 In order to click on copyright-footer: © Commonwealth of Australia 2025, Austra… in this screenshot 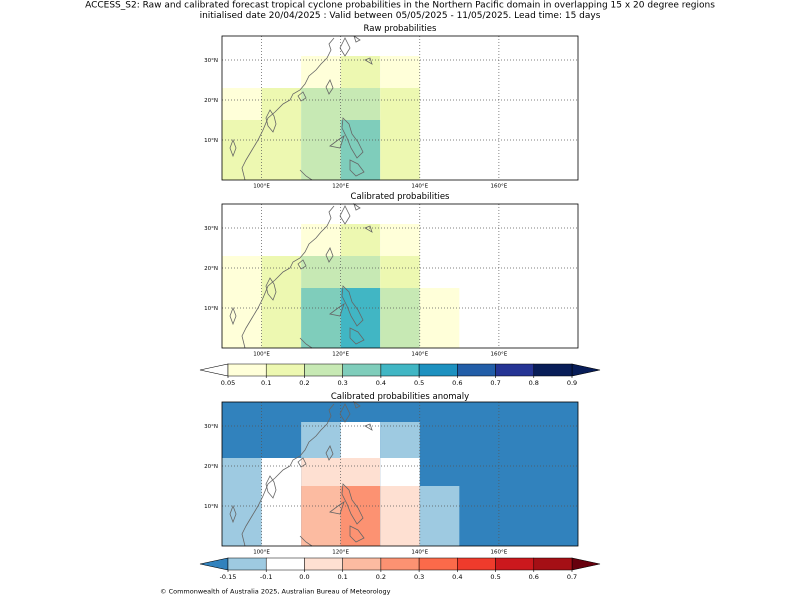, I will do `click(275, 592)`.